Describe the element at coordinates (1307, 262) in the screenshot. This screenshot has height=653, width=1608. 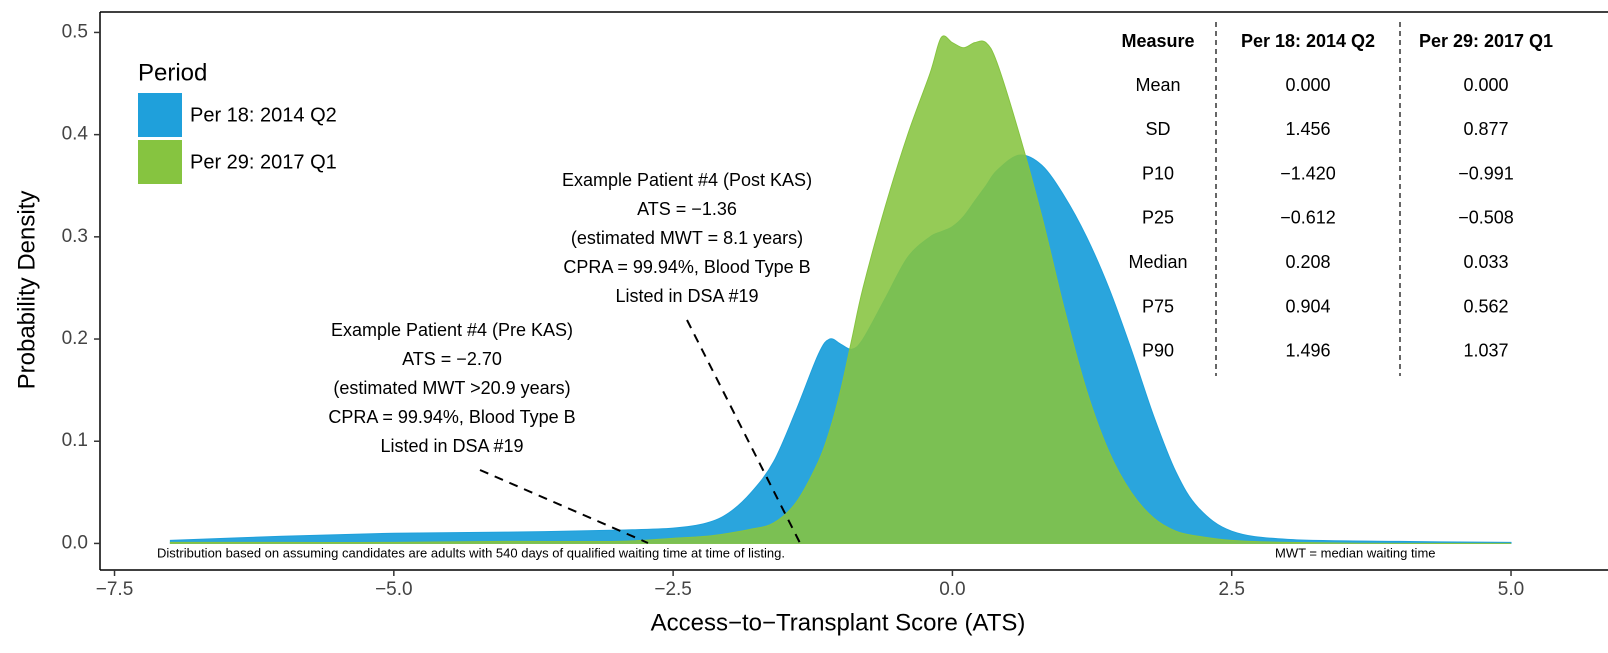
I see `table-cell: 0.208` at that location.